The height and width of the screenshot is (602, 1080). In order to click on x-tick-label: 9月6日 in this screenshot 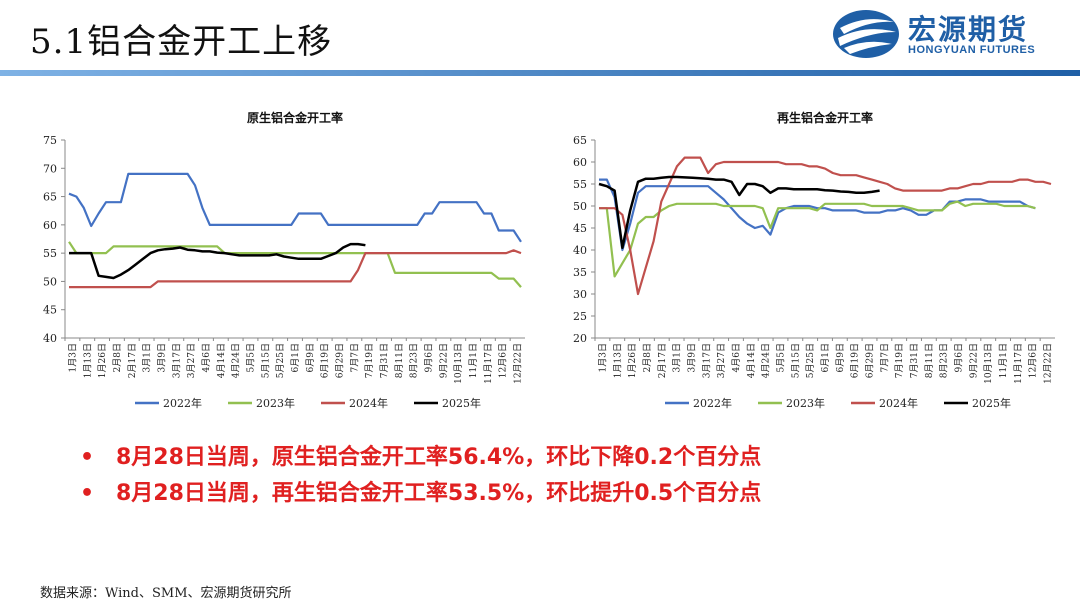, I will do `click(959, 357)`.